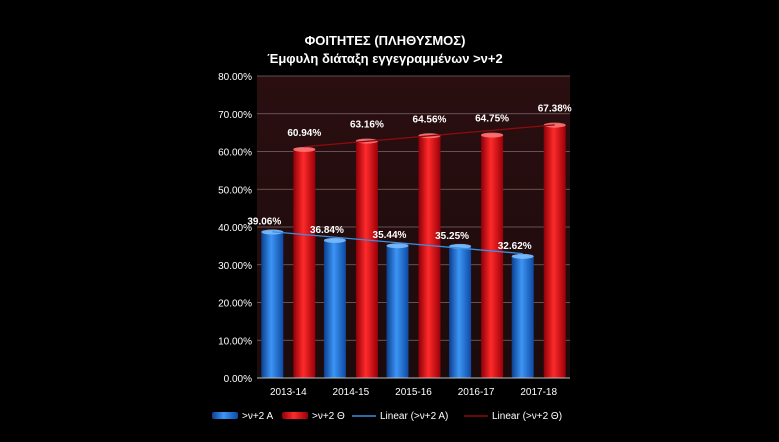 This screenshot has height=442, width=779. What do you see at coordinates (235, 304) in the screenshot?
I see `y-tick-label: 20.00%` at bounding box center [235, 304].